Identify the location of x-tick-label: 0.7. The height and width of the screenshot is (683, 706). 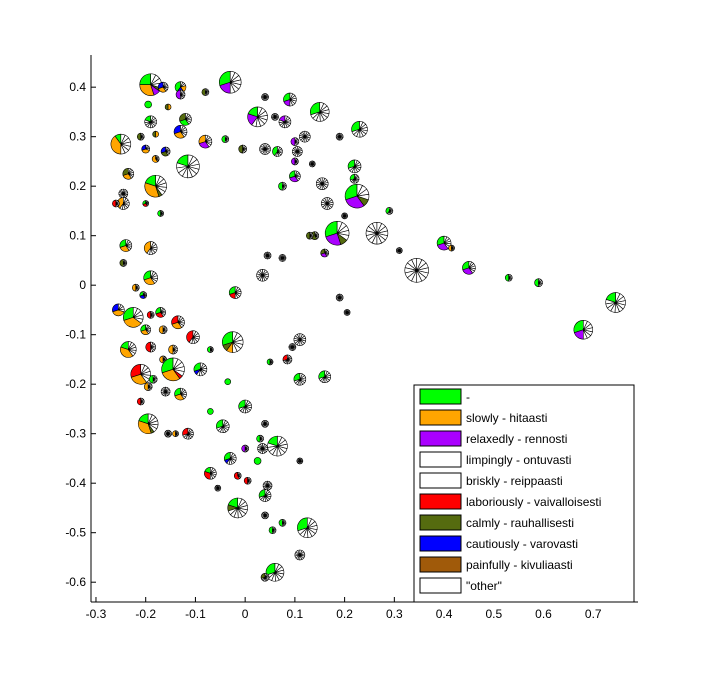
(593, 614).